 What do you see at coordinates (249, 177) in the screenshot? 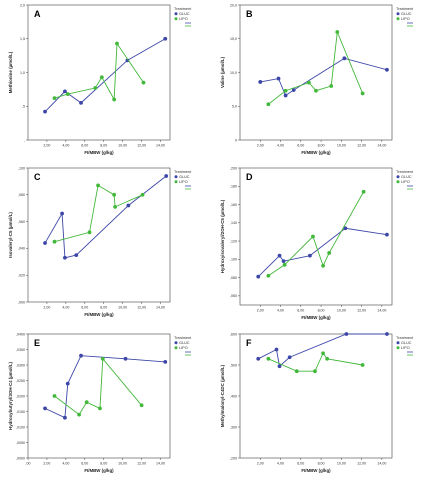
I see `panel-letter: D` at bounding box center [249, 177].